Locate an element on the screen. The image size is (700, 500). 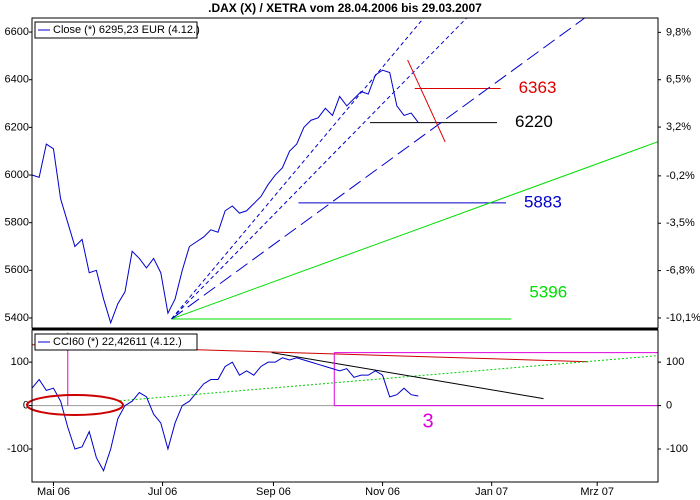
y2-tick-label: 0 is located at coordinates (669, 405).